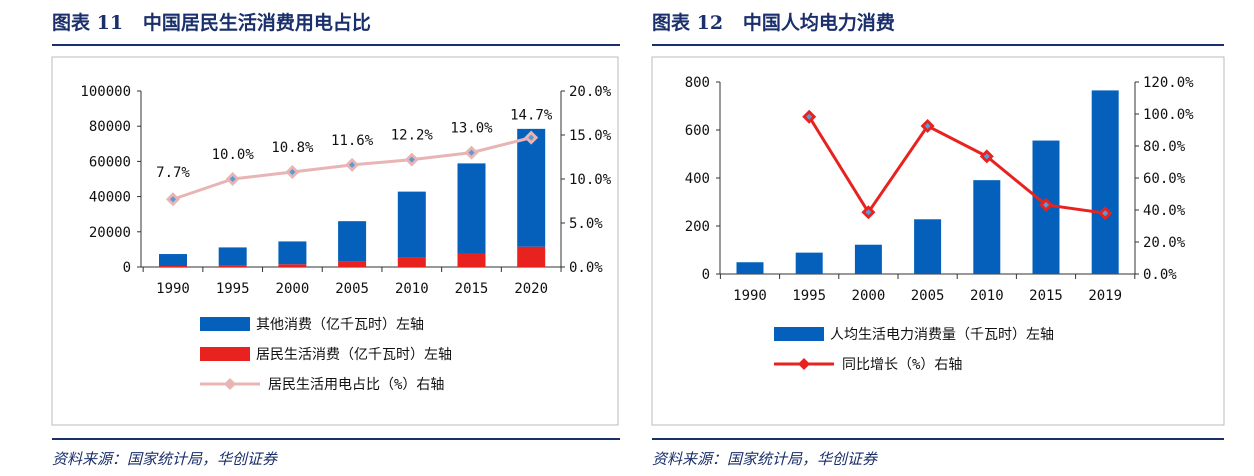 Image resolution: width=1254 pixels, height=476 pixels. What do you see at coordinates (697, 83) in the screenshot?
I see `y-tick-label: 800` at bounding box center [697, 83].